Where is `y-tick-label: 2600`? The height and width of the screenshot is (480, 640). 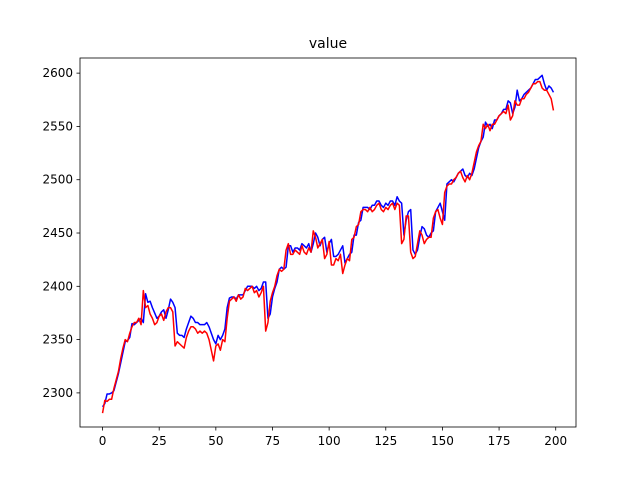 y-tick-label: 2600 is located at coordinates (57, 73).